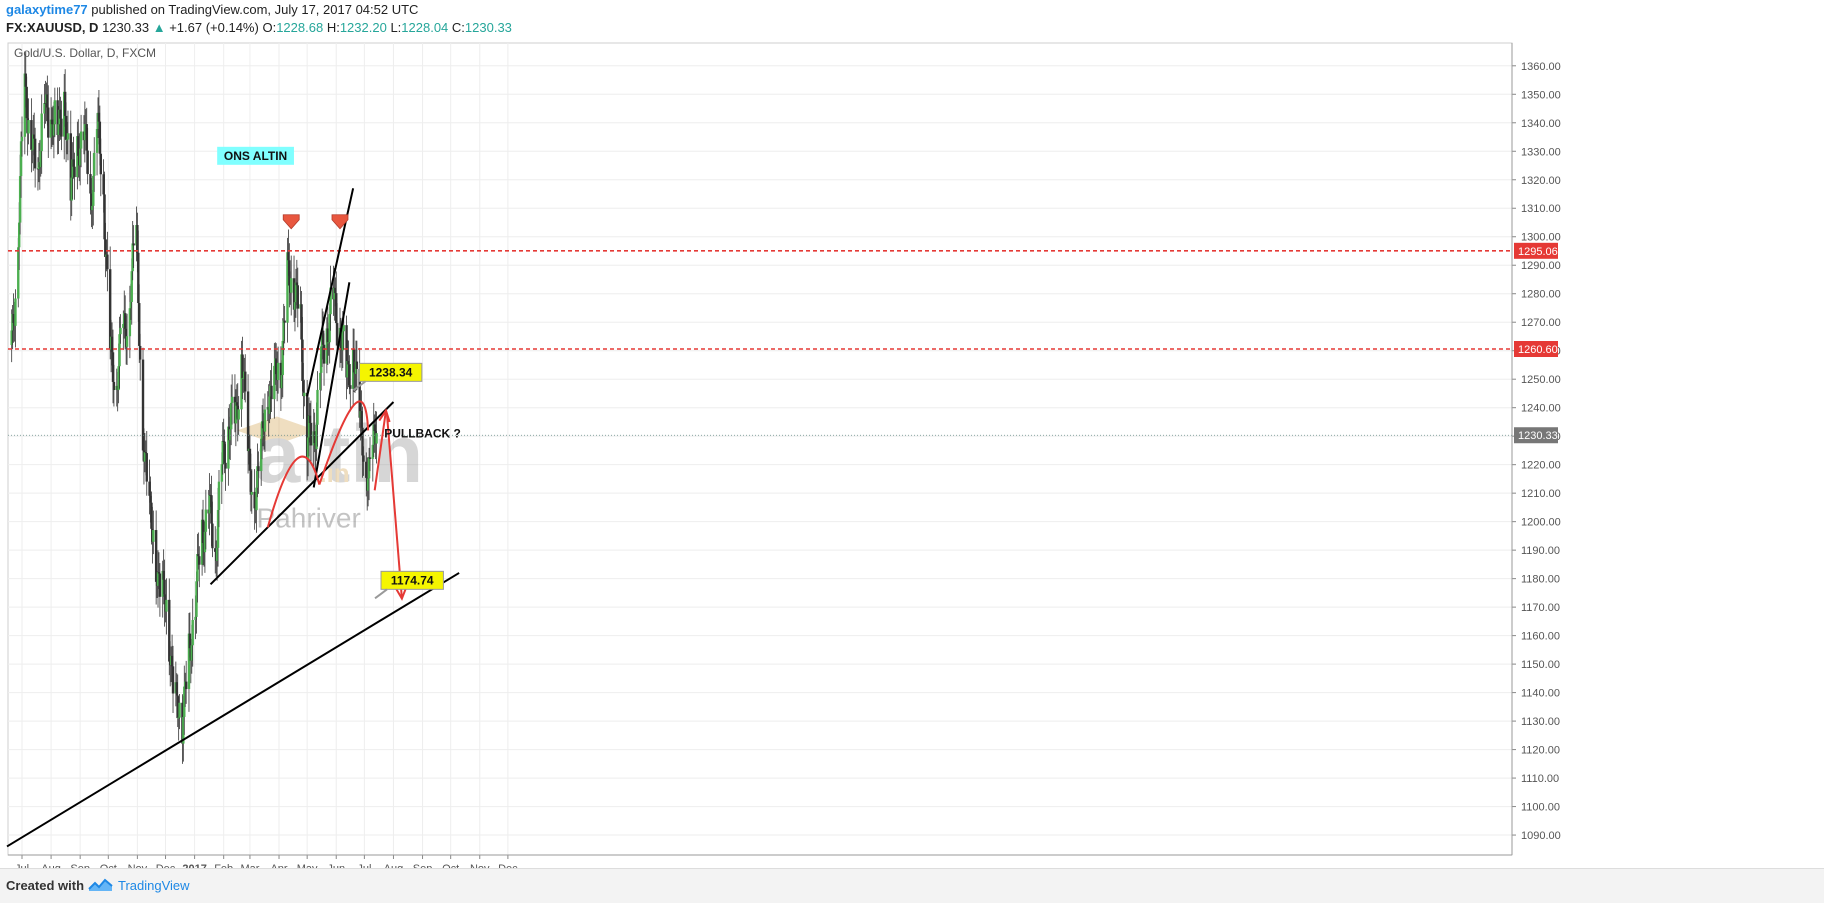 This screenshot has height=903, width=1824. What do you see at coordinates (1541, 523) in the screenshot?
I see `y-tick-label: 1200.00` at bounding box center [1541, 523].